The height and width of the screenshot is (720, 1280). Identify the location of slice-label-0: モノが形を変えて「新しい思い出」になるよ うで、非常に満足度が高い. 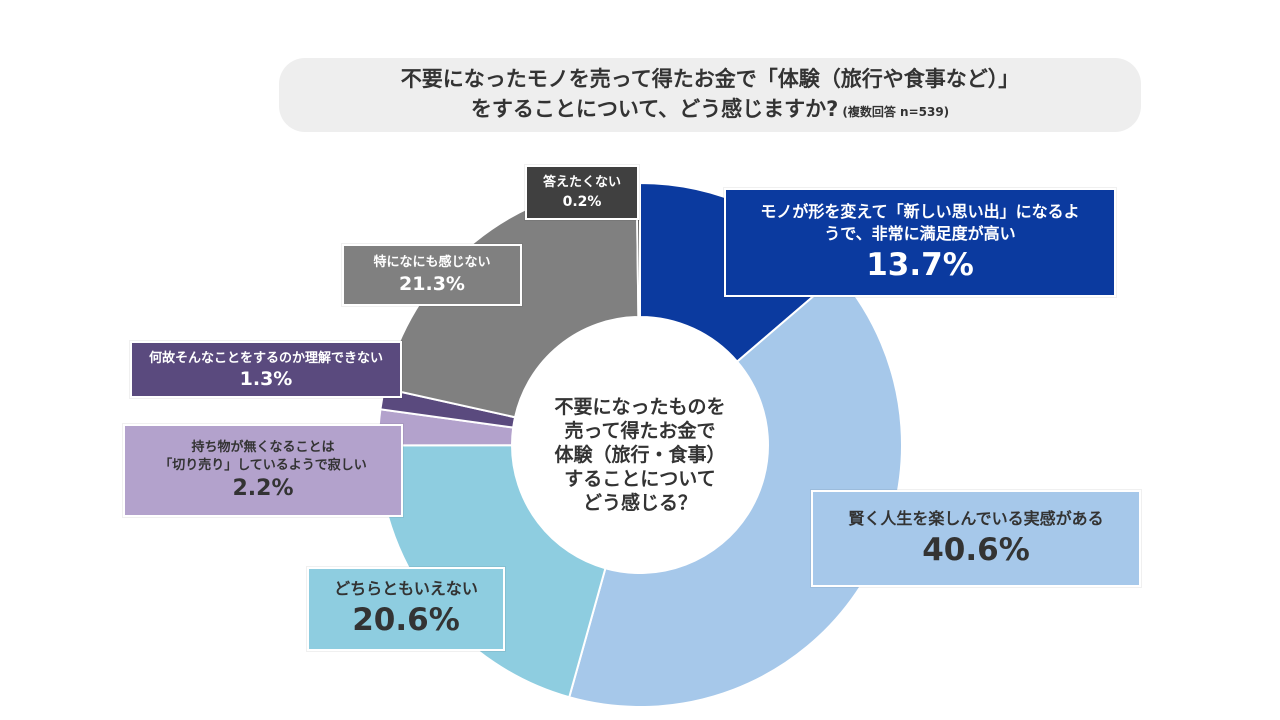
(920, 222).